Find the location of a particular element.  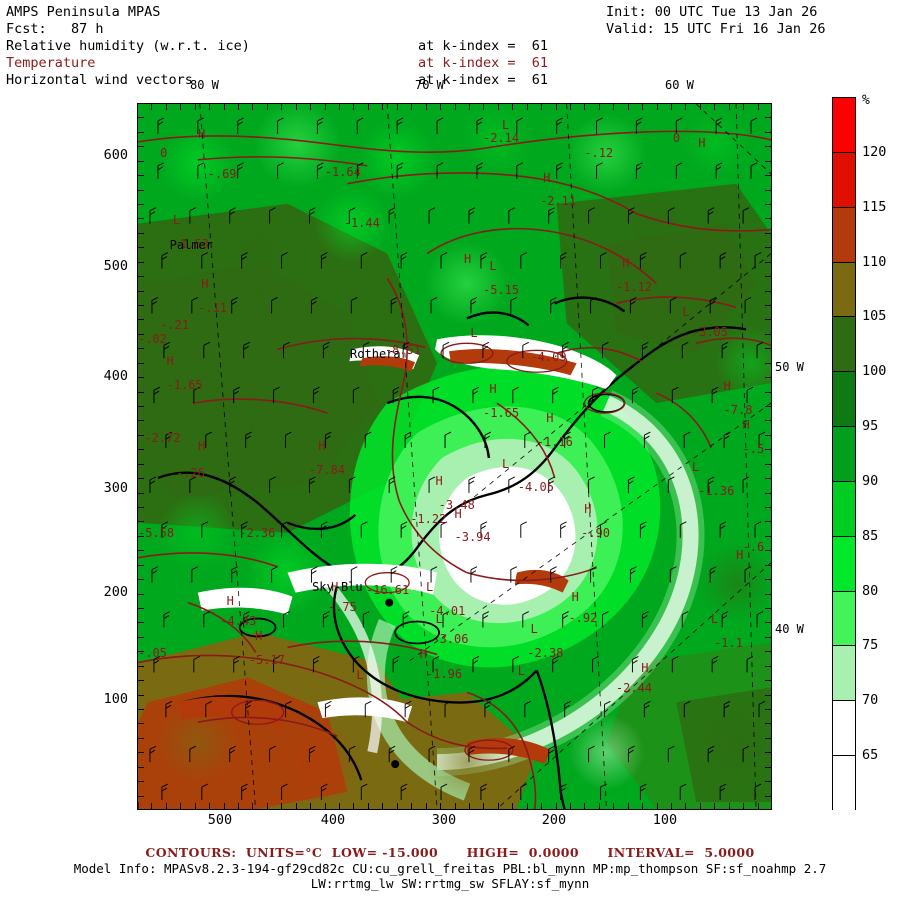

x-axis-labels: 500 400 300 200 100 is located at coordinates (454, 824).